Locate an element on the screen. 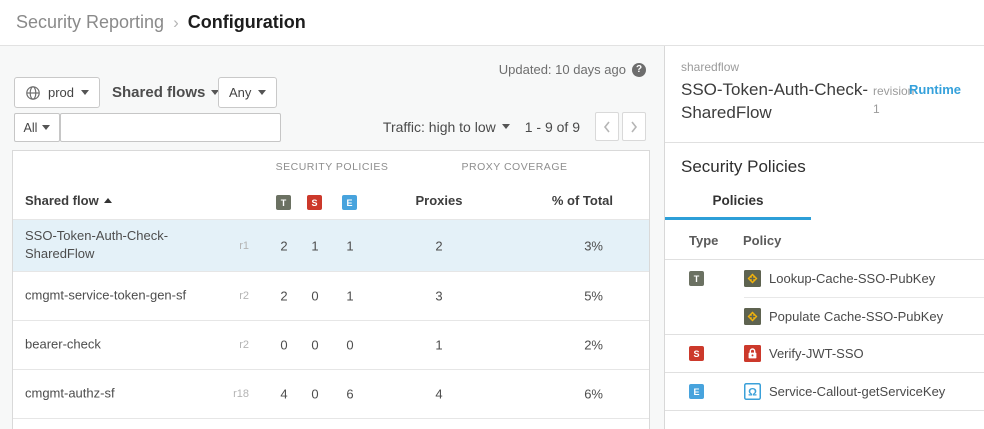 The height and width of the screenshot is (429, 984). list-controls: Traffic: high to low 1 - 9 of 9 is located at coordinates (514, 126).